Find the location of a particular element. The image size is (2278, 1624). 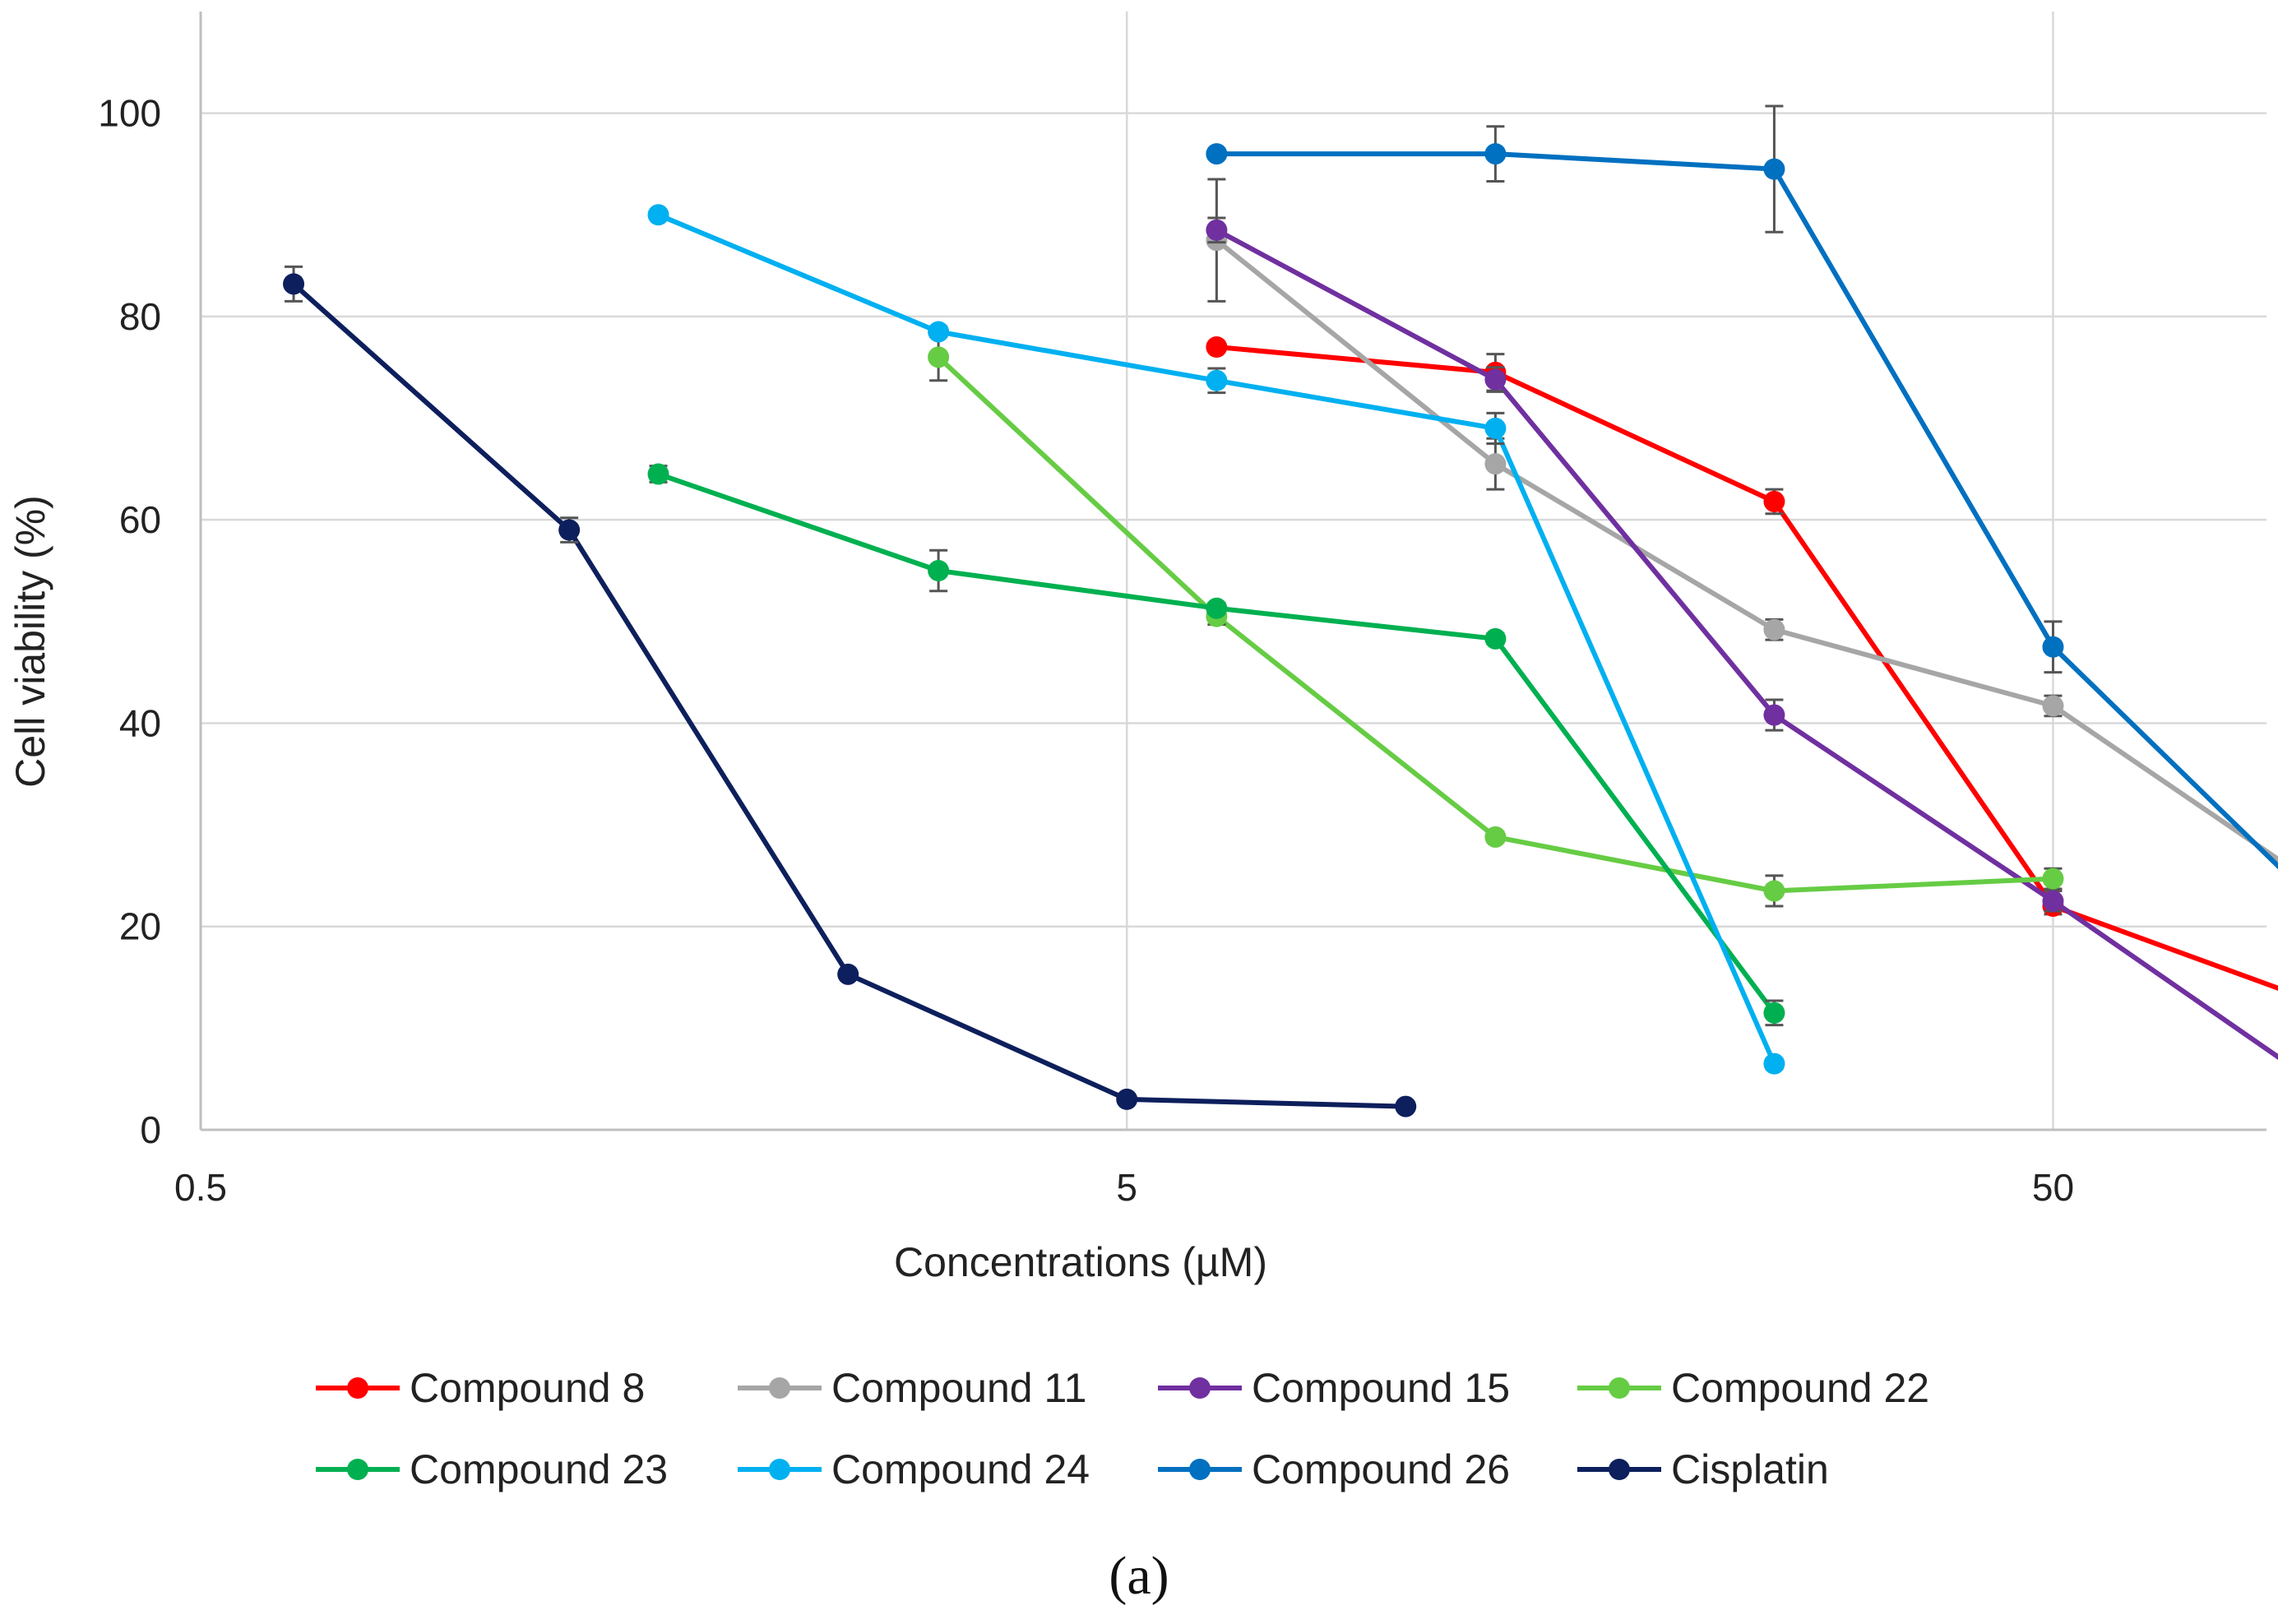

legend-label: Compound 23 is located at coordinates (539, 1469).